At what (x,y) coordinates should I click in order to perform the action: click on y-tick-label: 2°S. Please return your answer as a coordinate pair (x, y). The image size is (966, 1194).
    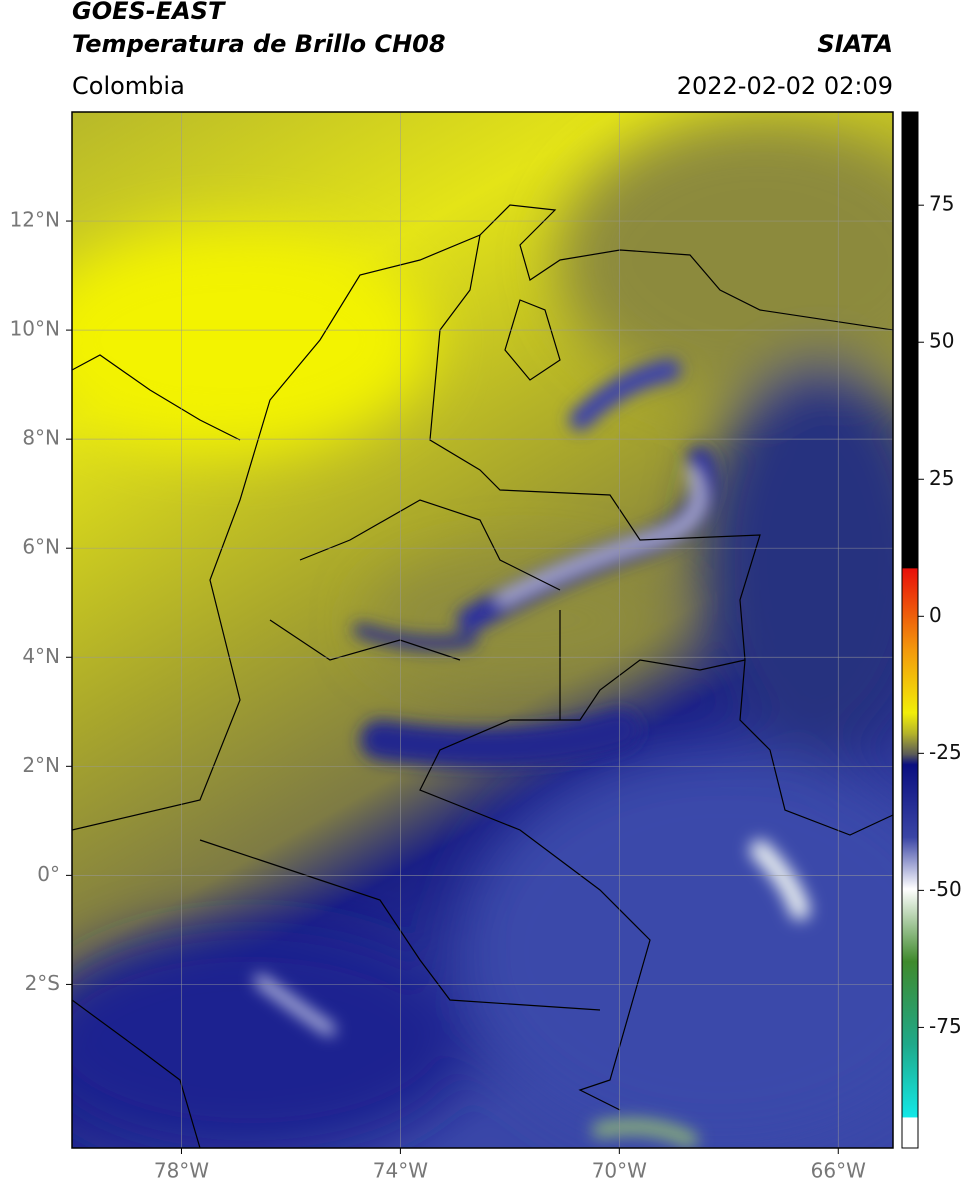
    Looking at the image, I should click on (42, 983).